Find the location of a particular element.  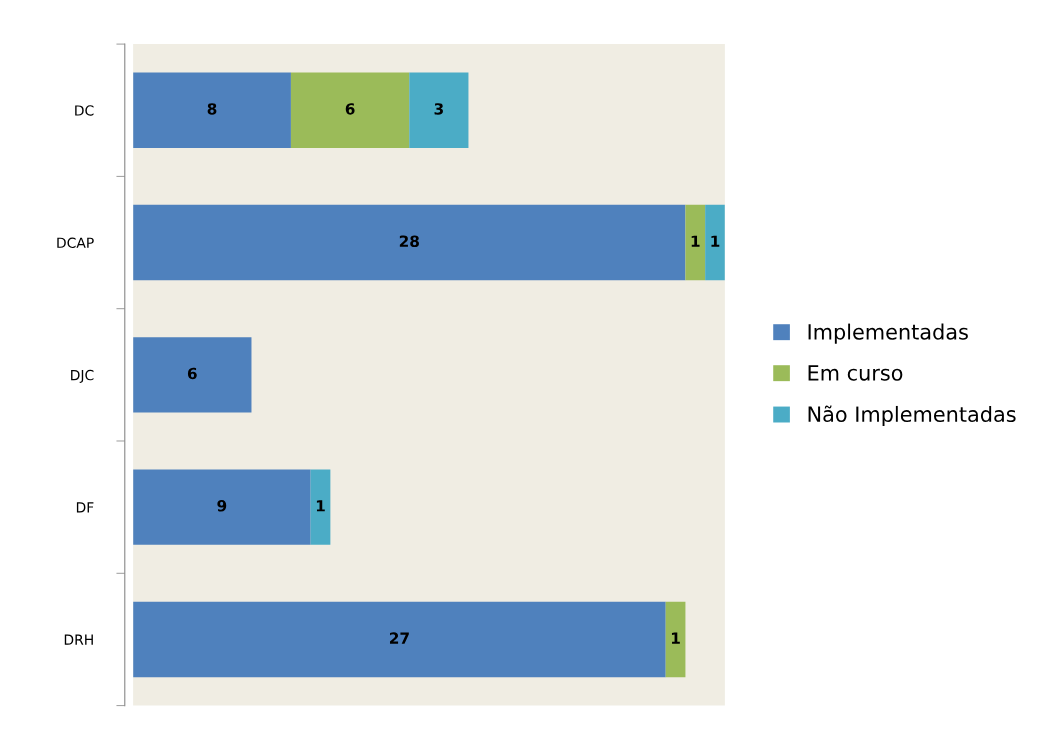

y-tick-label: DCAP is located at coordinates (75, 243).